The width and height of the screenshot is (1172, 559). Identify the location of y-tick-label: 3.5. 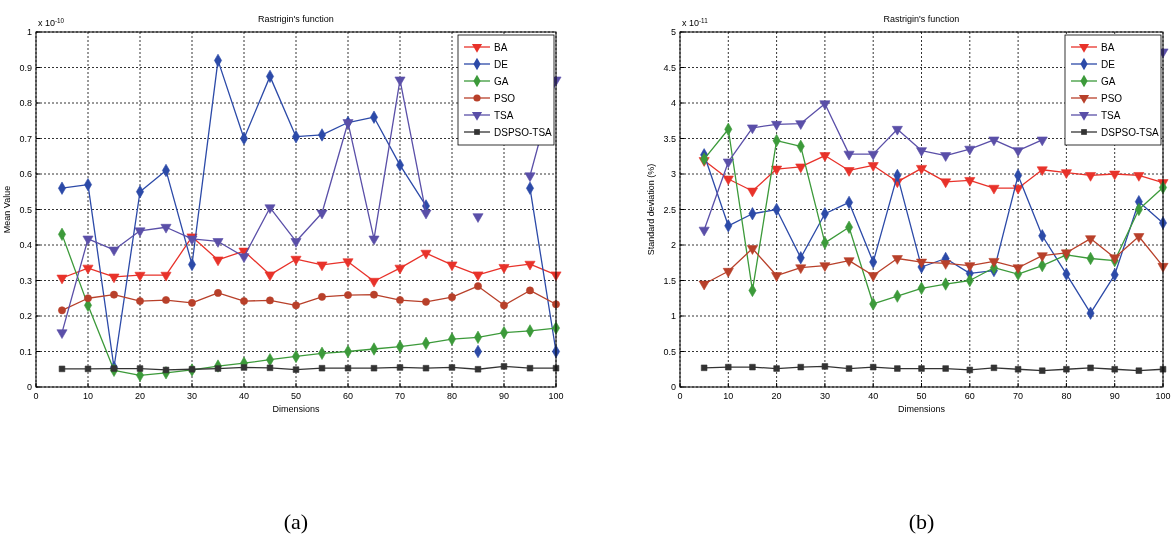
(669, 138).